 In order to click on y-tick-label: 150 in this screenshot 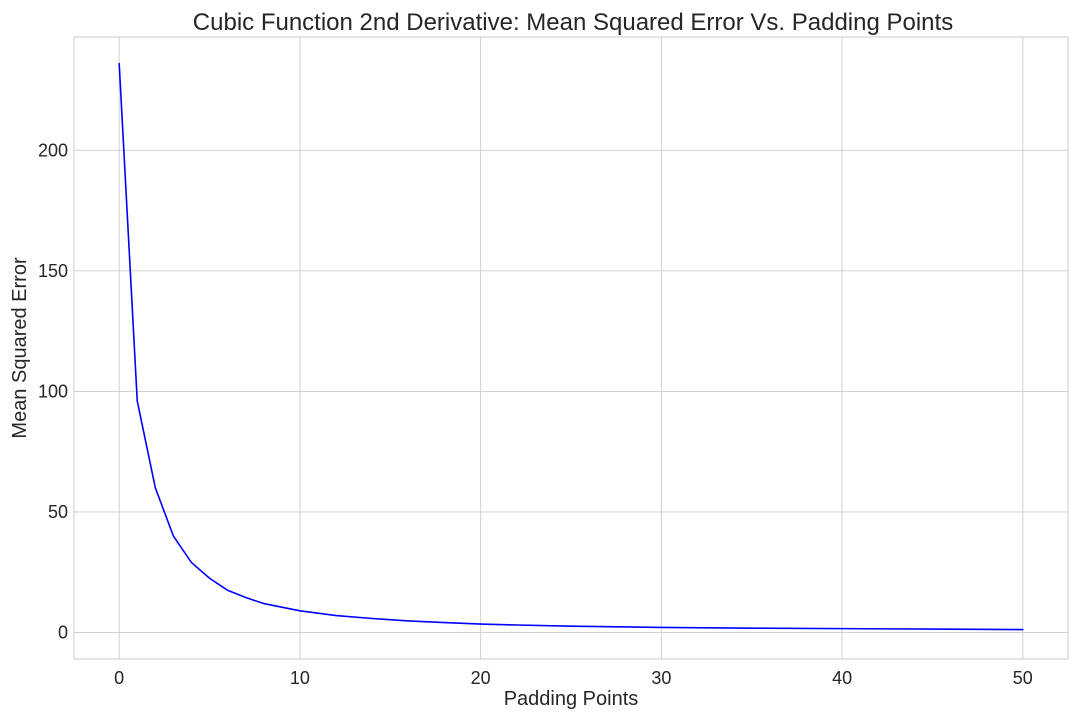, I will do `click(53, 271)`.